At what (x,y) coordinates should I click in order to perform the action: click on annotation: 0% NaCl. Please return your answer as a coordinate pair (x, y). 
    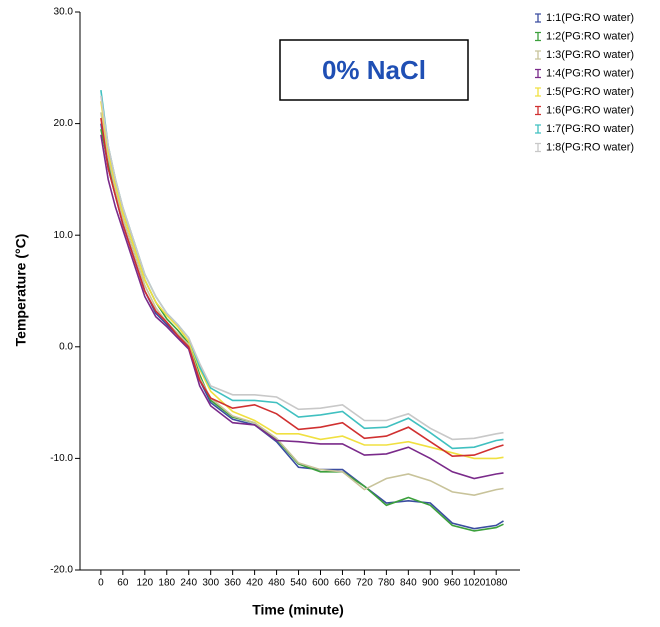
    Looking at the image, I should click on (374, 70).